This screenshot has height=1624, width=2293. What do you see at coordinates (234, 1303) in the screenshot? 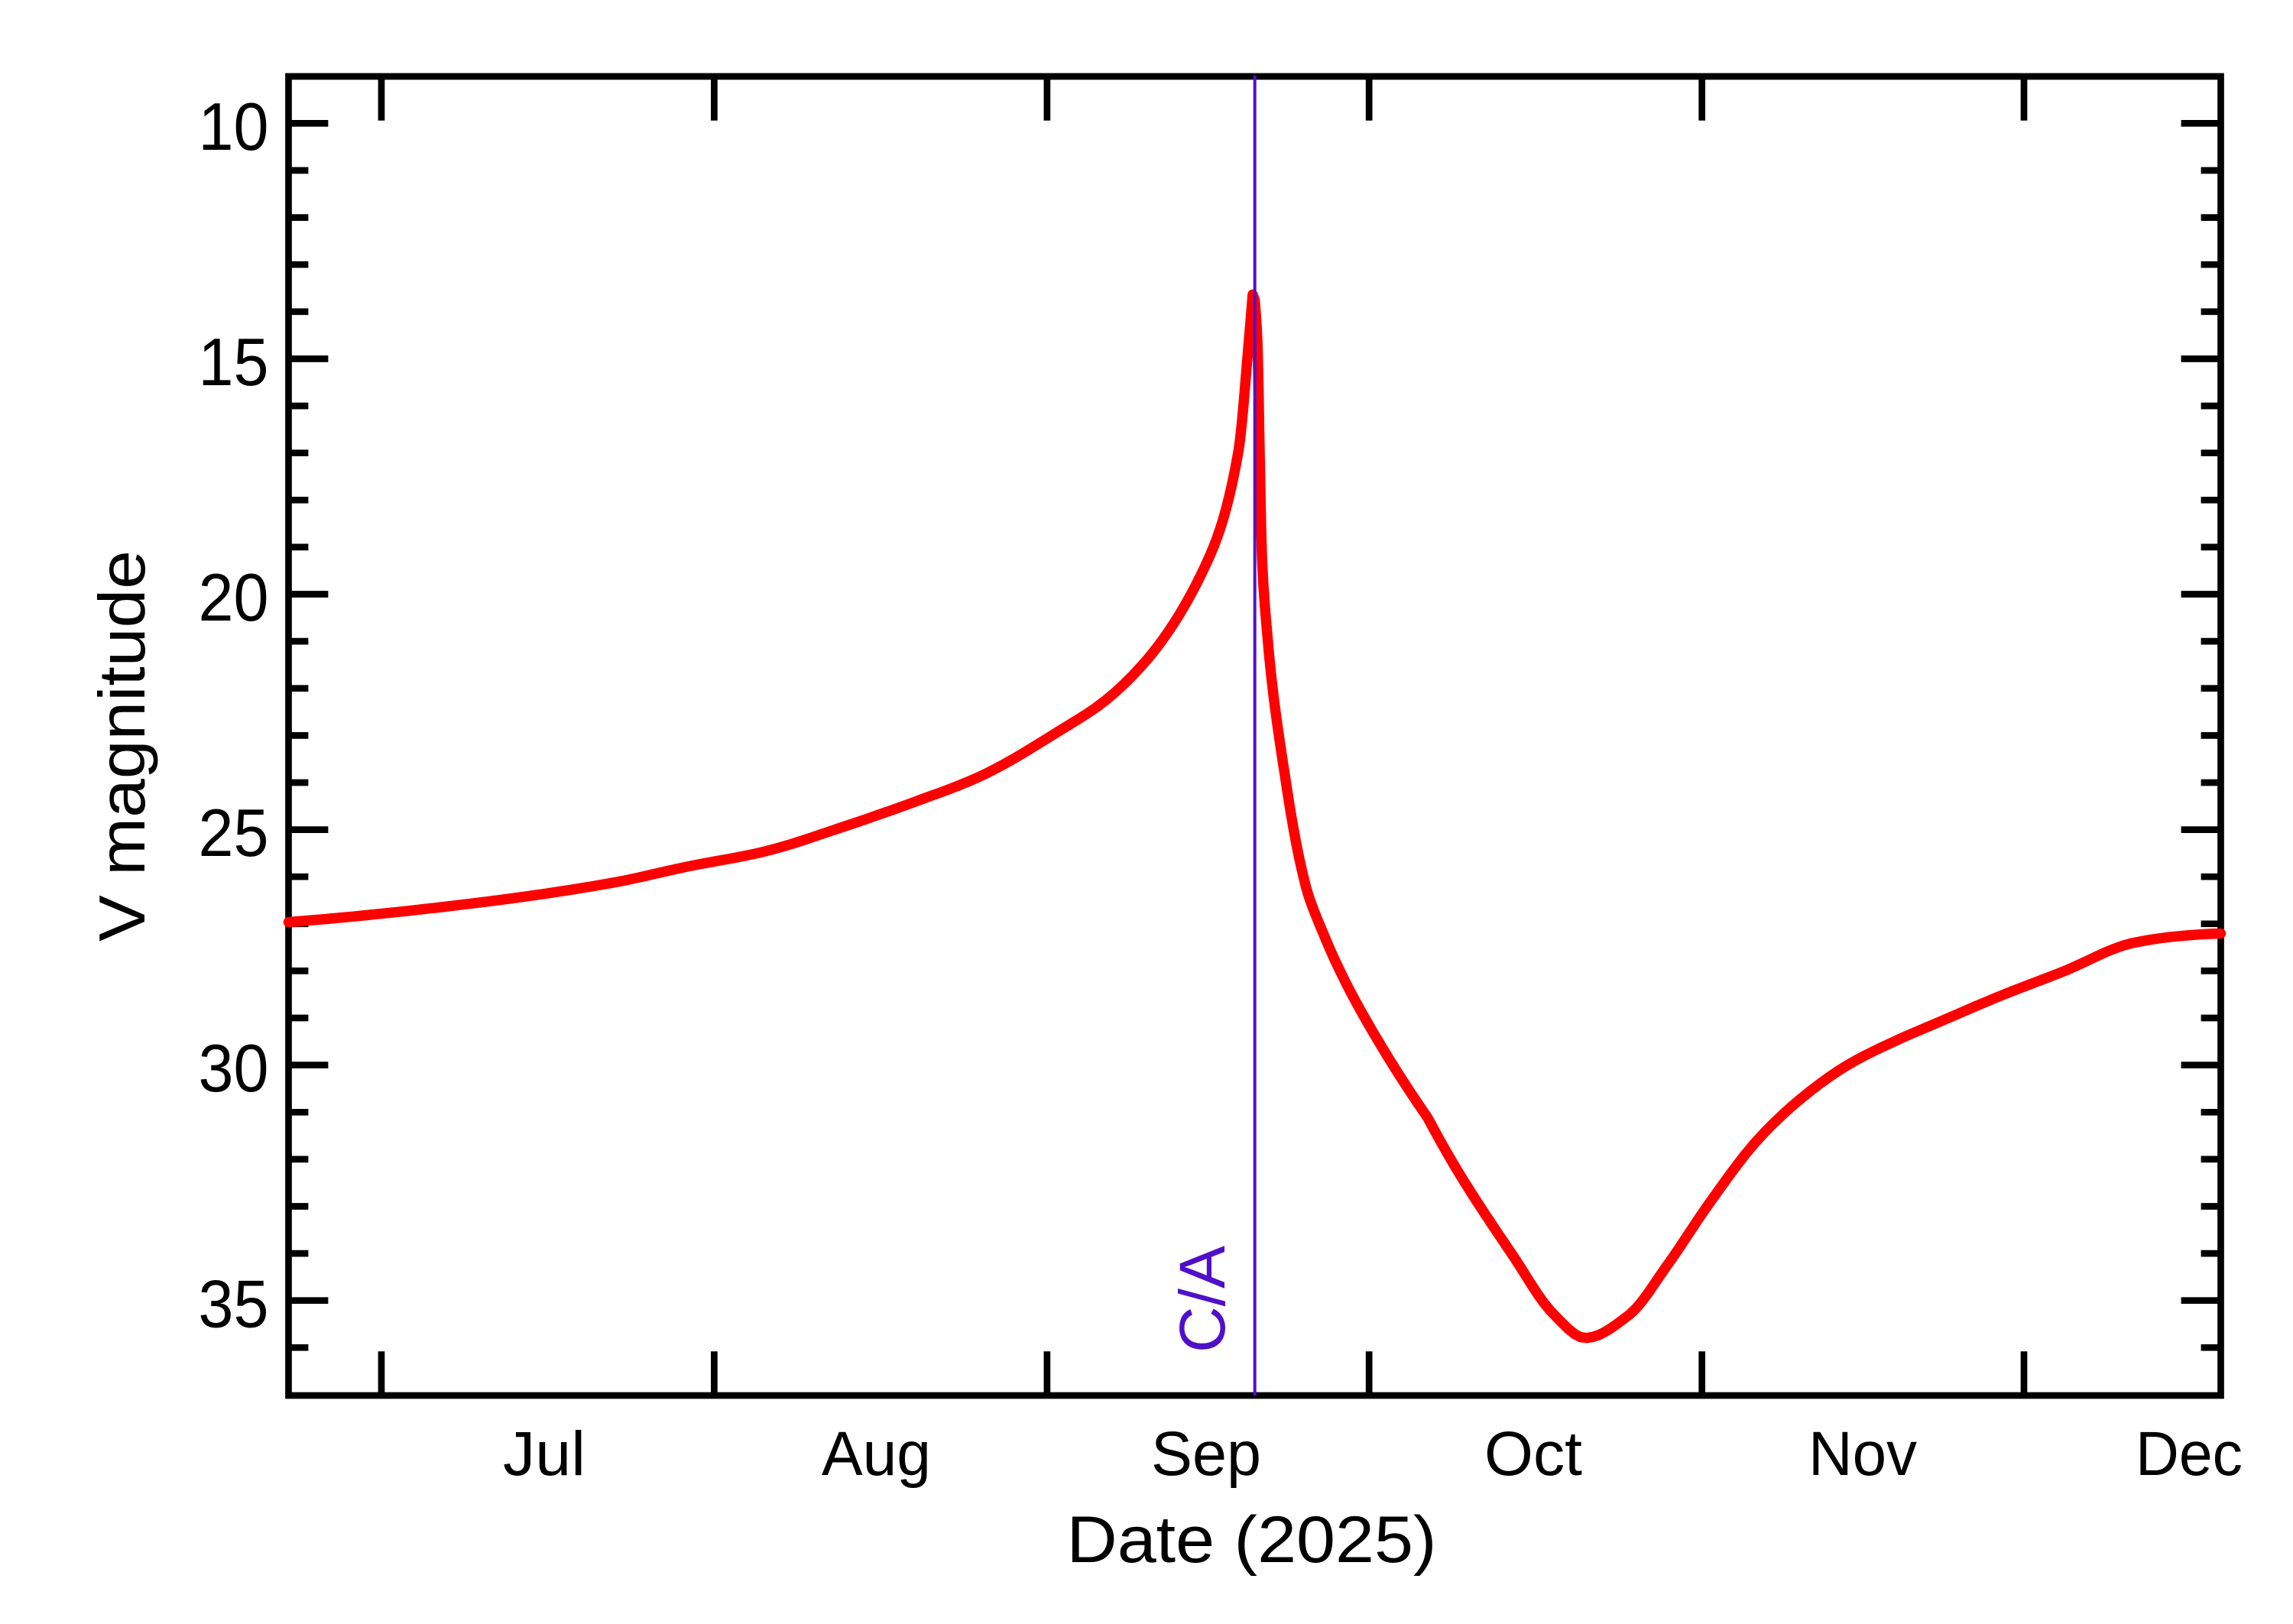
I see `svg-text: 35` at bounding box center [234, 1303].